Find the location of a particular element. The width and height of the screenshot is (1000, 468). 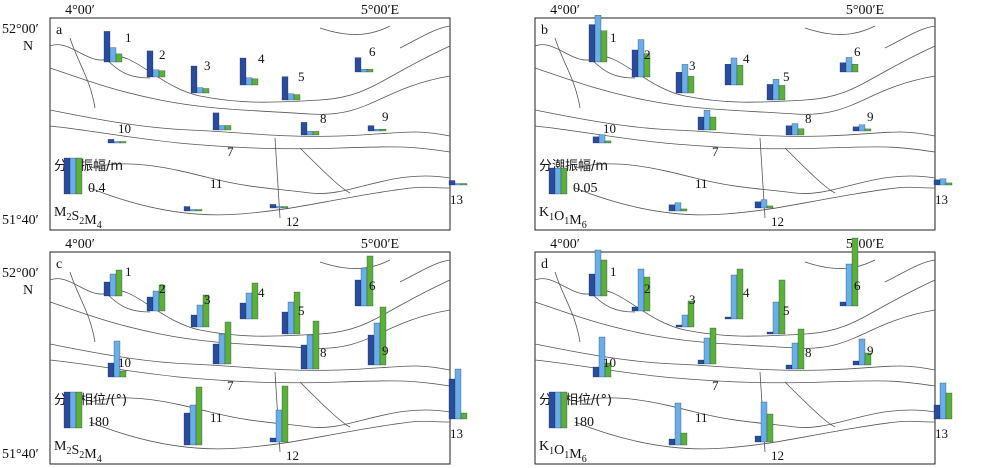

bar-station-12-O1 is located at coordinates (764, 204).